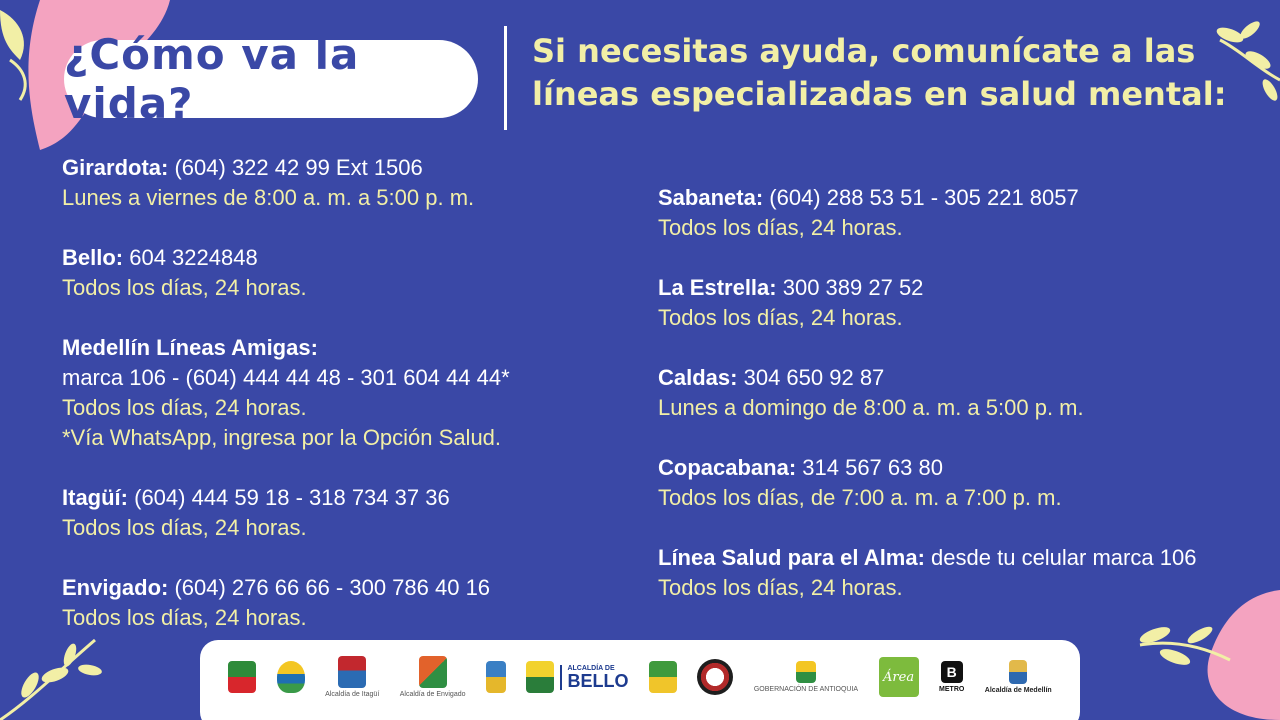 Image resolution: width=1280 pixels, height=720 pixels. I want to click on area-label: Área, so click(899, 677).